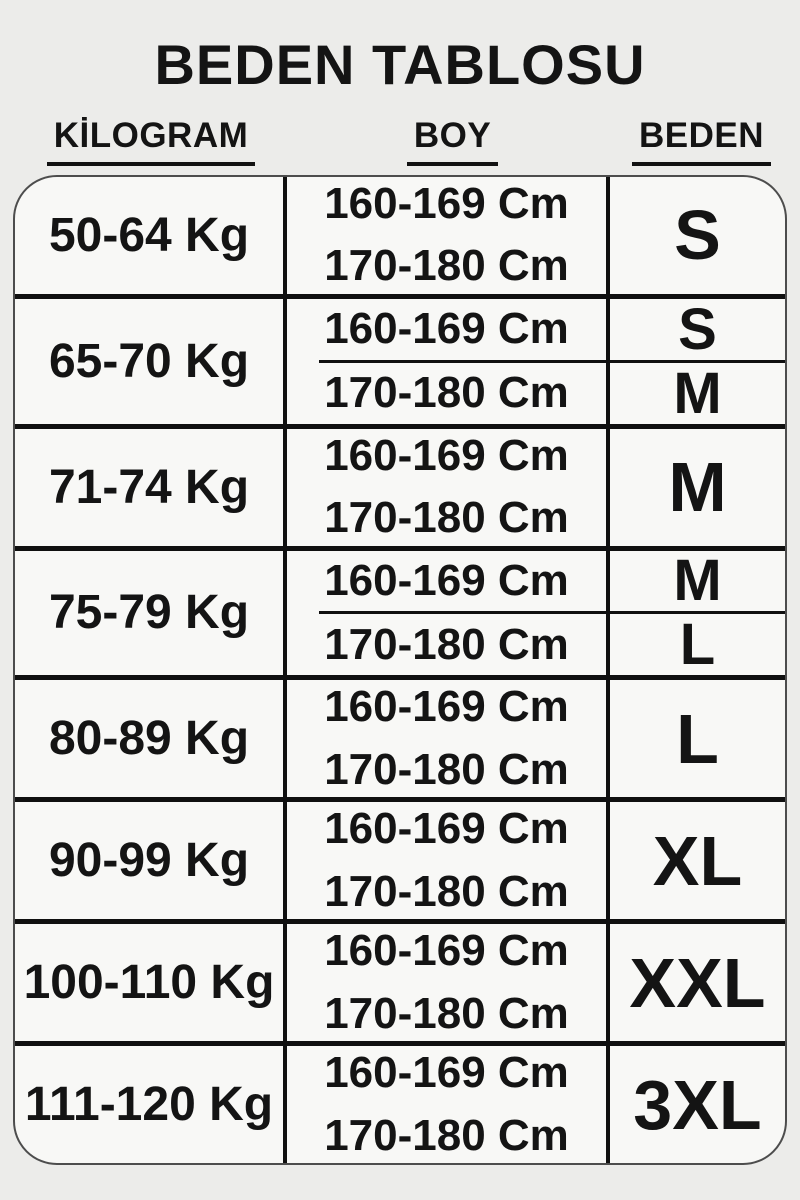 This screenshot has height=1200, width=800. What do you see at coordinates (151, 613) in the screenshot?
I see `kilogram-cell: 75-79 Kg` at bounding box center [151, 613].